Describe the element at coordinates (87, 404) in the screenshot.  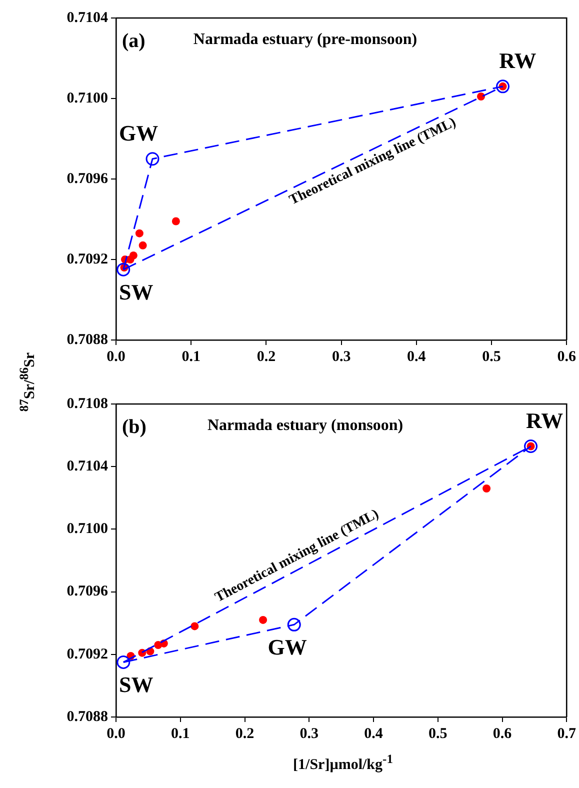
I see `y-tick-label: 0.7108` at that location.